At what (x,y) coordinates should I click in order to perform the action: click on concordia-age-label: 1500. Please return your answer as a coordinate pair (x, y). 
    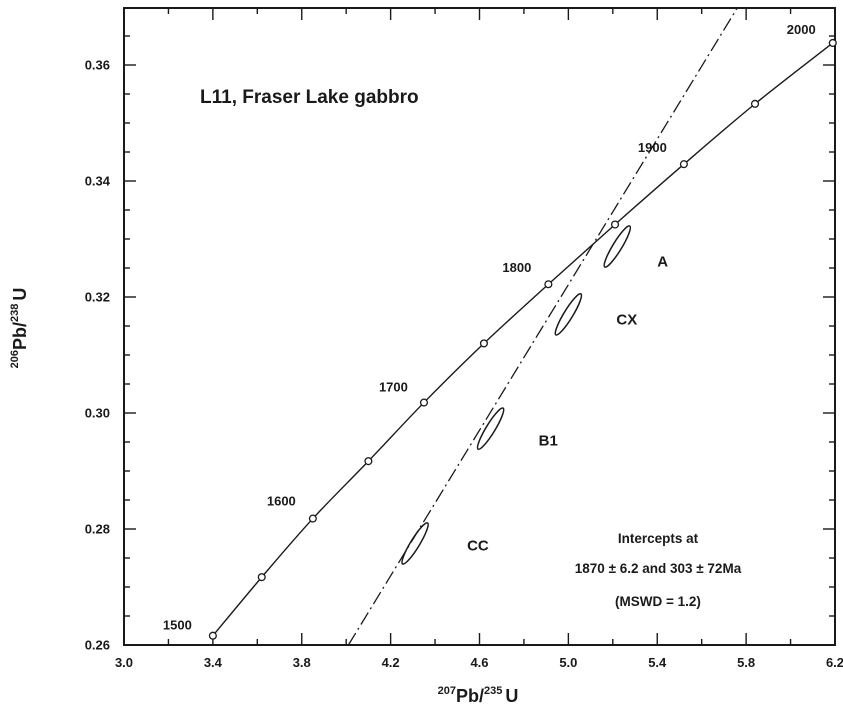
    Looking at the image, I should click on (177, 625).